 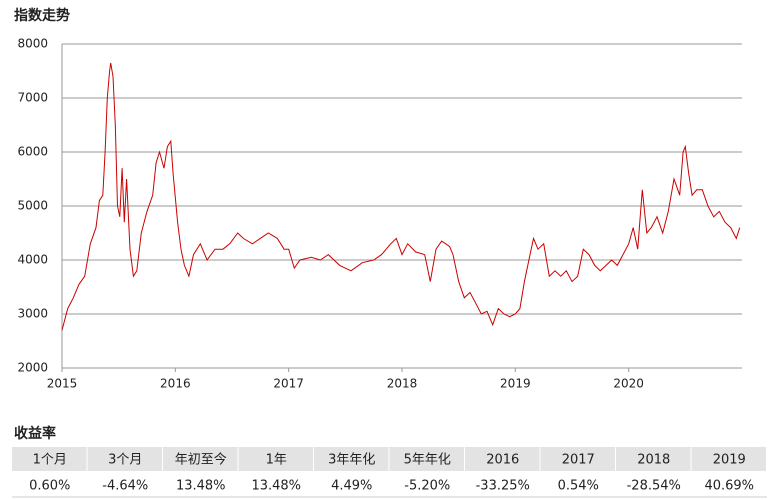 I want to click on header-text: 2019, so click(x=729, y=460).